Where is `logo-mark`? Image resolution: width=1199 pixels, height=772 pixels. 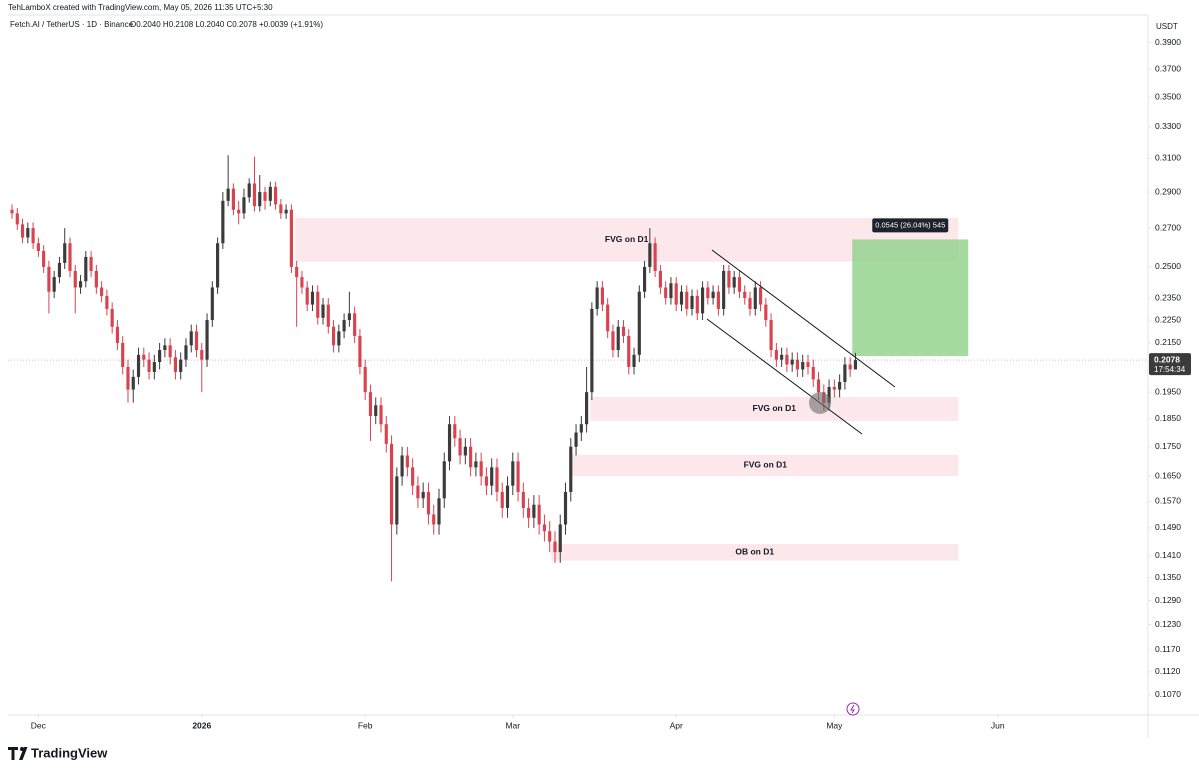 logo-mark is located at coordinates (18, 753).